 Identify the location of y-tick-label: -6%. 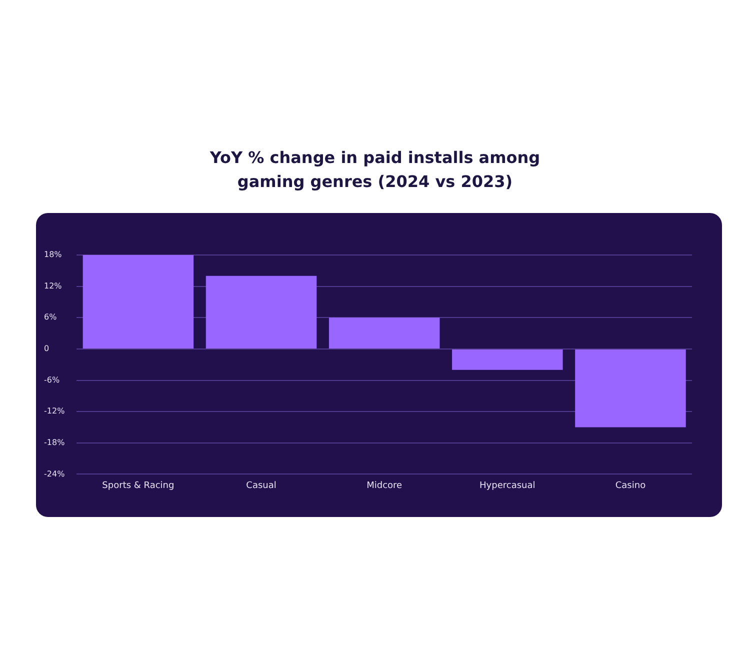
(52, 379).